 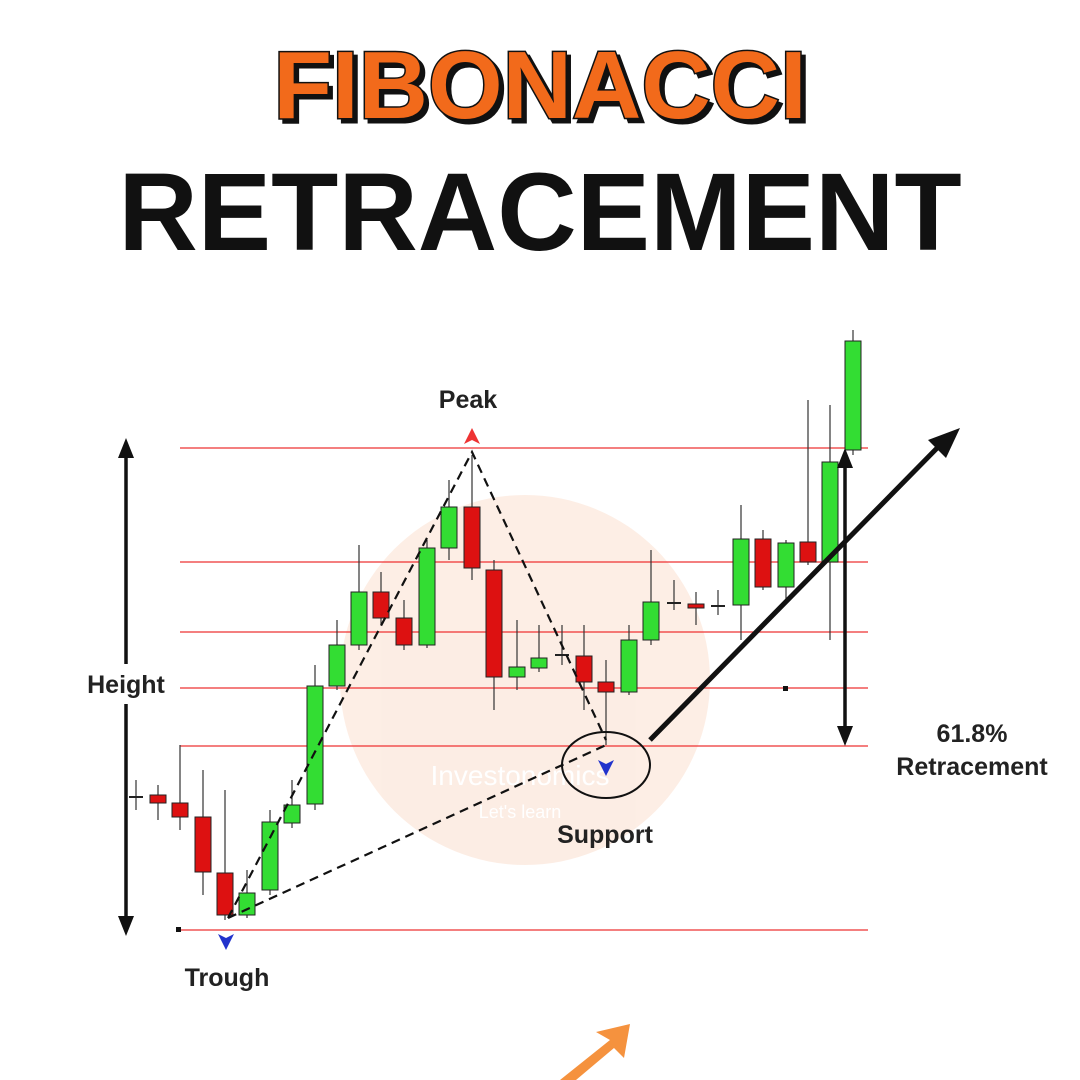 What do you see at coordinates (468, 400) in the screenshot?
I see `peak-label: Peak` at bounding box center [468, 400].